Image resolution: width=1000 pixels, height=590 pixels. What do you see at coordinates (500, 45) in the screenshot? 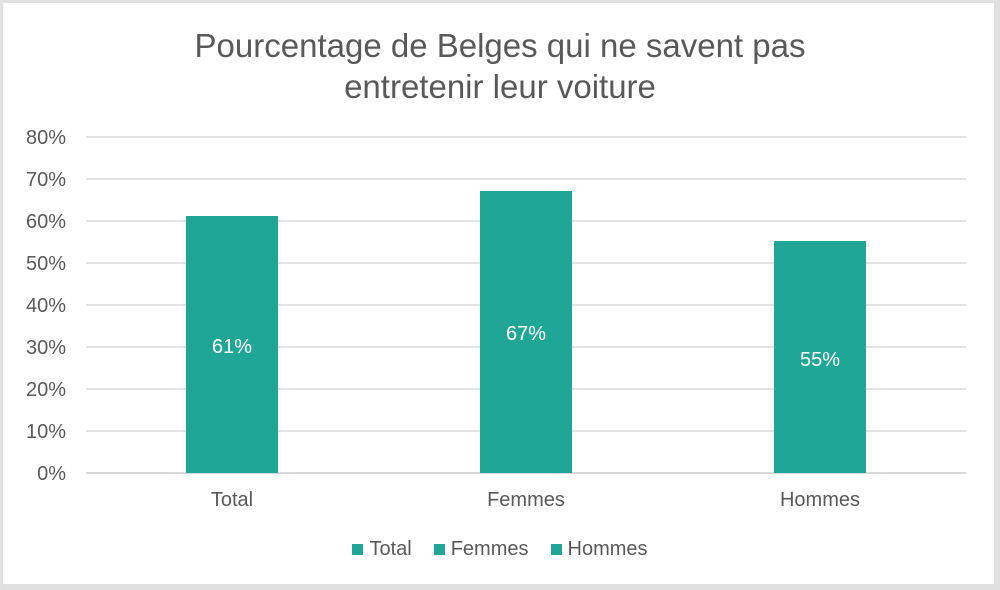
I see `chart-title-line-1: Pourcentage de Belges qui ne savent pas` at bounding box center [500, 45].